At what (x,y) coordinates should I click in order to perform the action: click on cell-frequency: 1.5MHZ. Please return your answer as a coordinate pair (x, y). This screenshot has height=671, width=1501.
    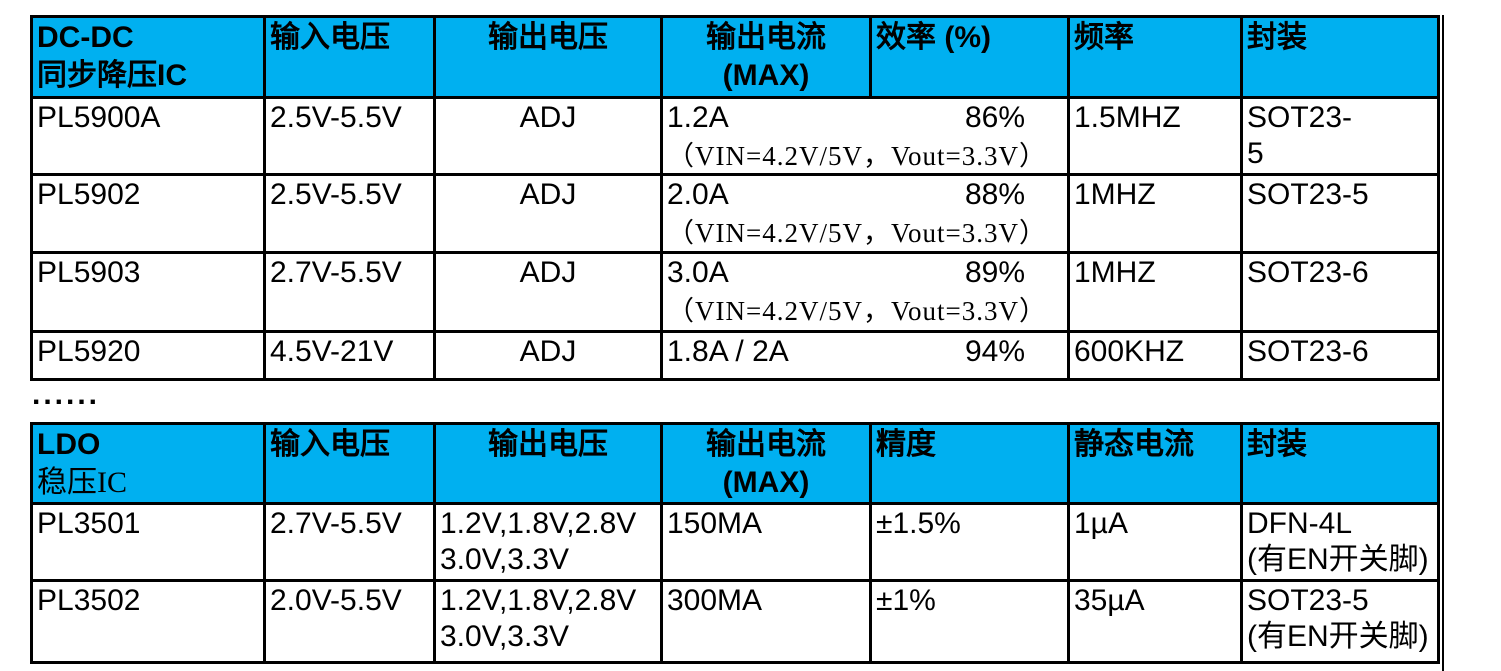
    Looking at the image, I should click on (1155, 136).